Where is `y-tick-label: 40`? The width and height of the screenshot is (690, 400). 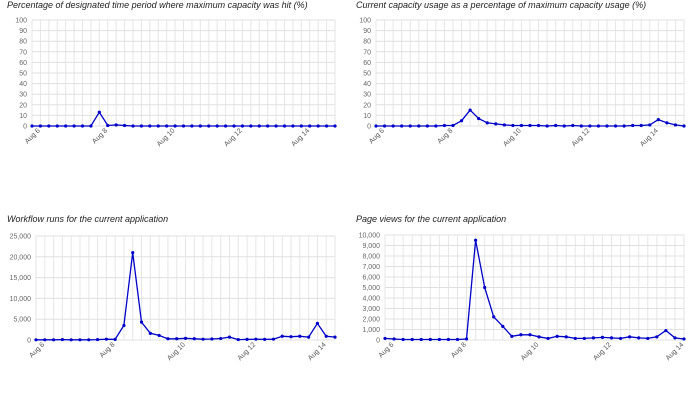 y-tick-label: 40 is located at coordinates (367, 84).